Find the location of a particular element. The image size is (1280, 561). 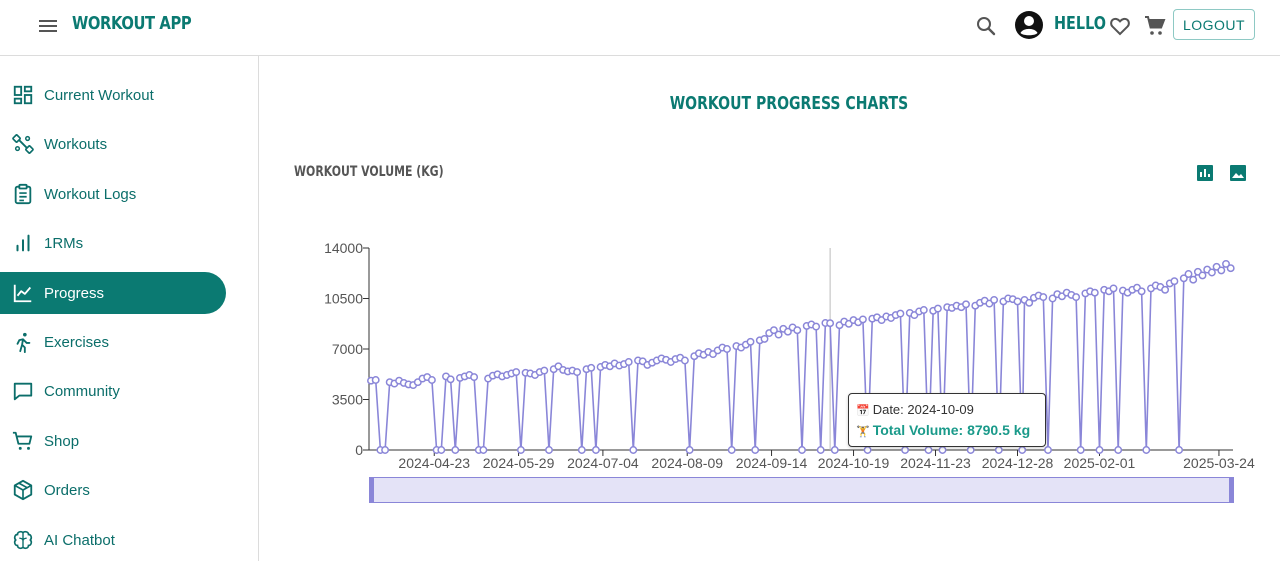

sidebar-item-label: Exercises is located at coordinates (77, 342).